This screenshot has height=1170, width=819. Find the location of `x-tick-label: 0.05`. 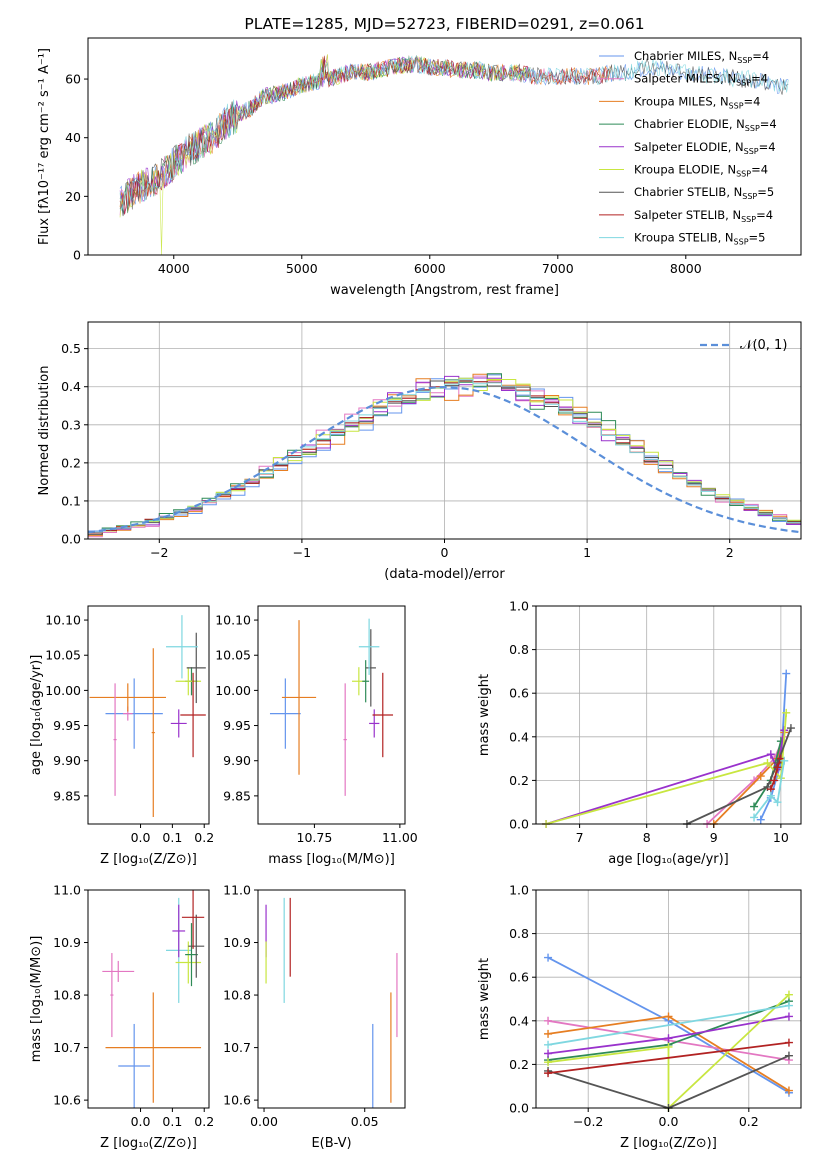

x-tick-label: 0.05 is located at coordinates (365, 1121).